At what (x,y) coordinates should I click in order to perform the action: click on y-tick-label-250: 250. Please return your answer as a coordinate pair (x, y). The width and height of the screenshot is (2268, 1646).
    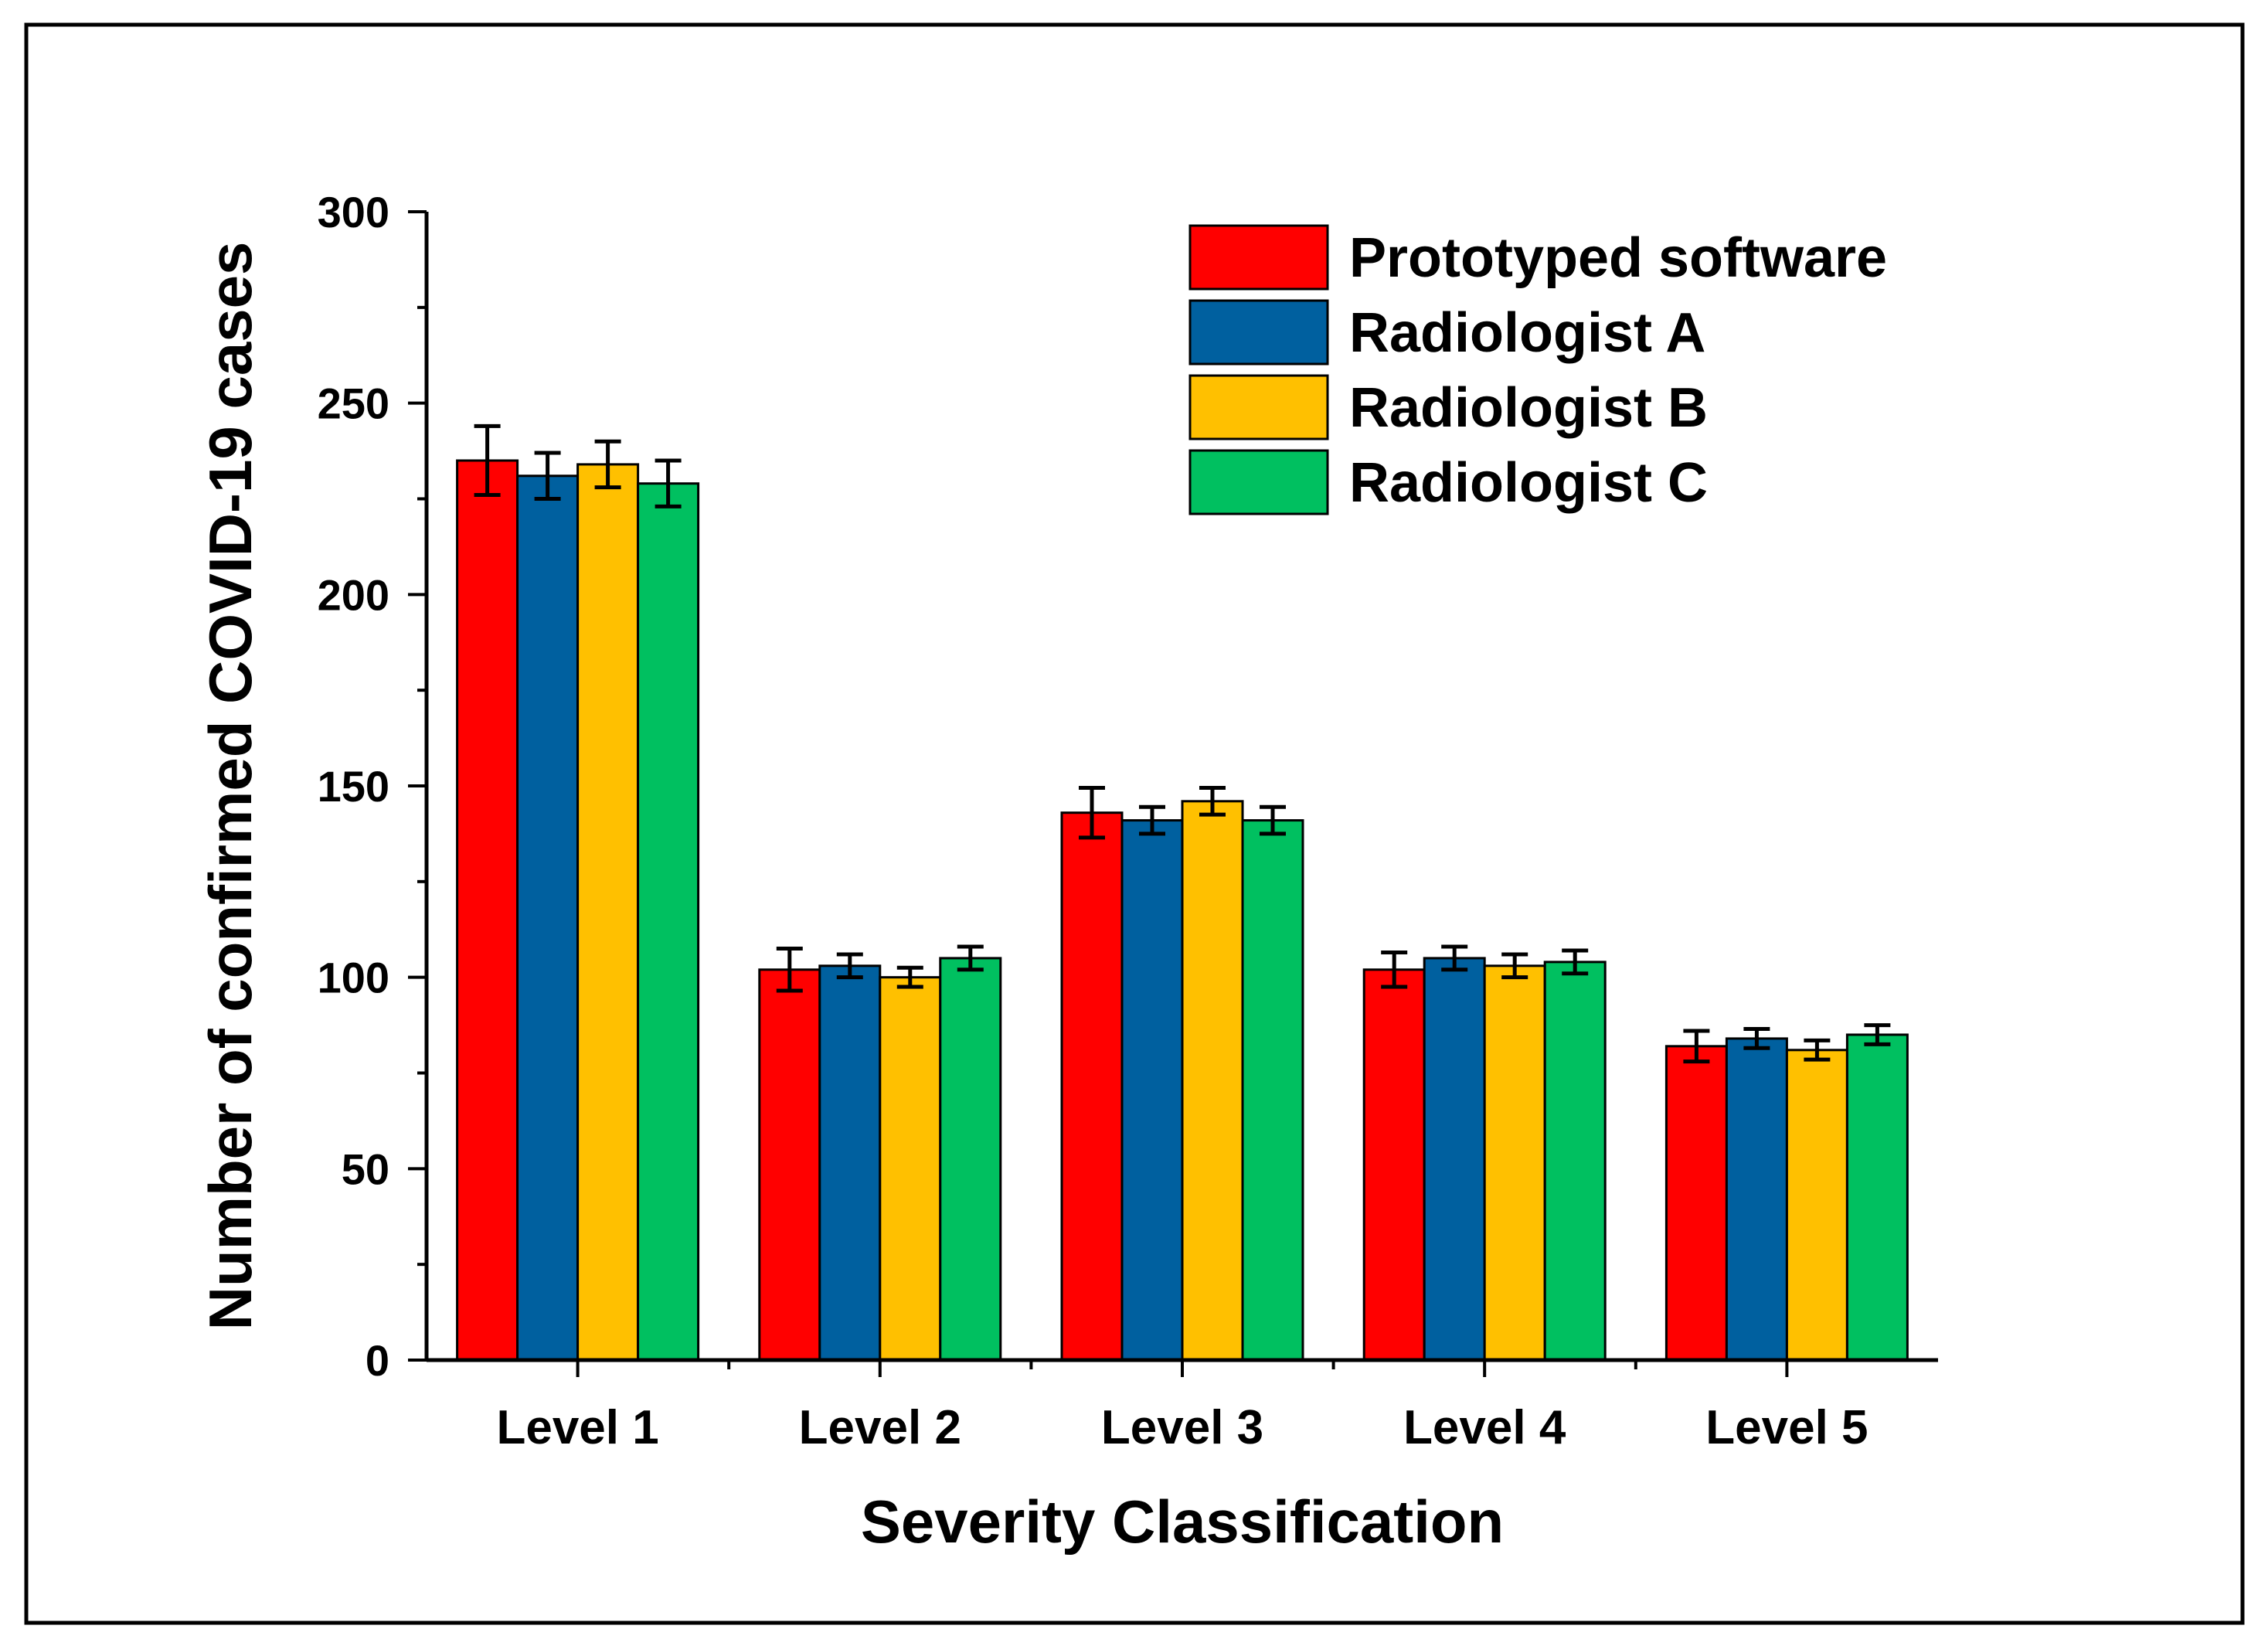
    Looking at the image, I should click on (353, 403).